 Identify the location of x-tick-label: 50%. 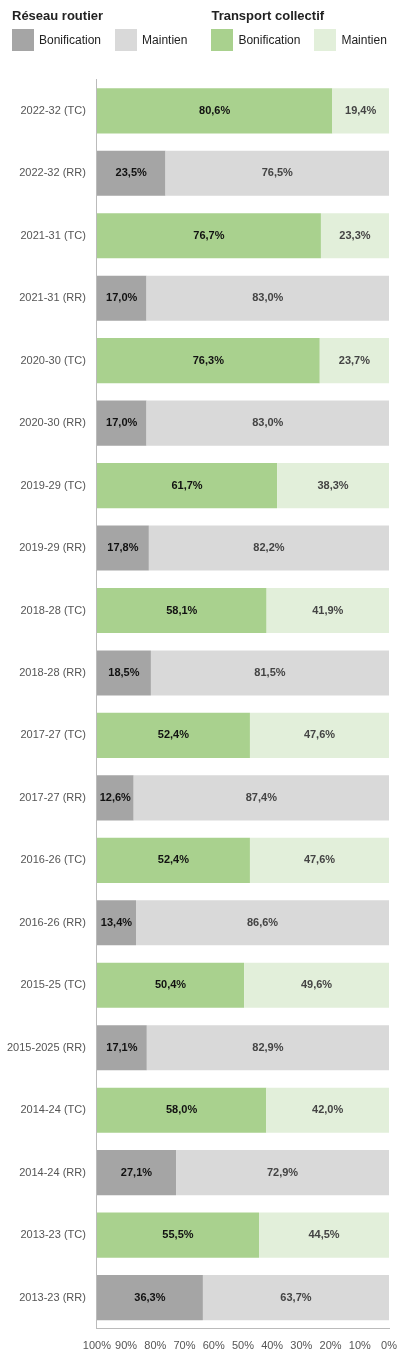
(243, 1345).